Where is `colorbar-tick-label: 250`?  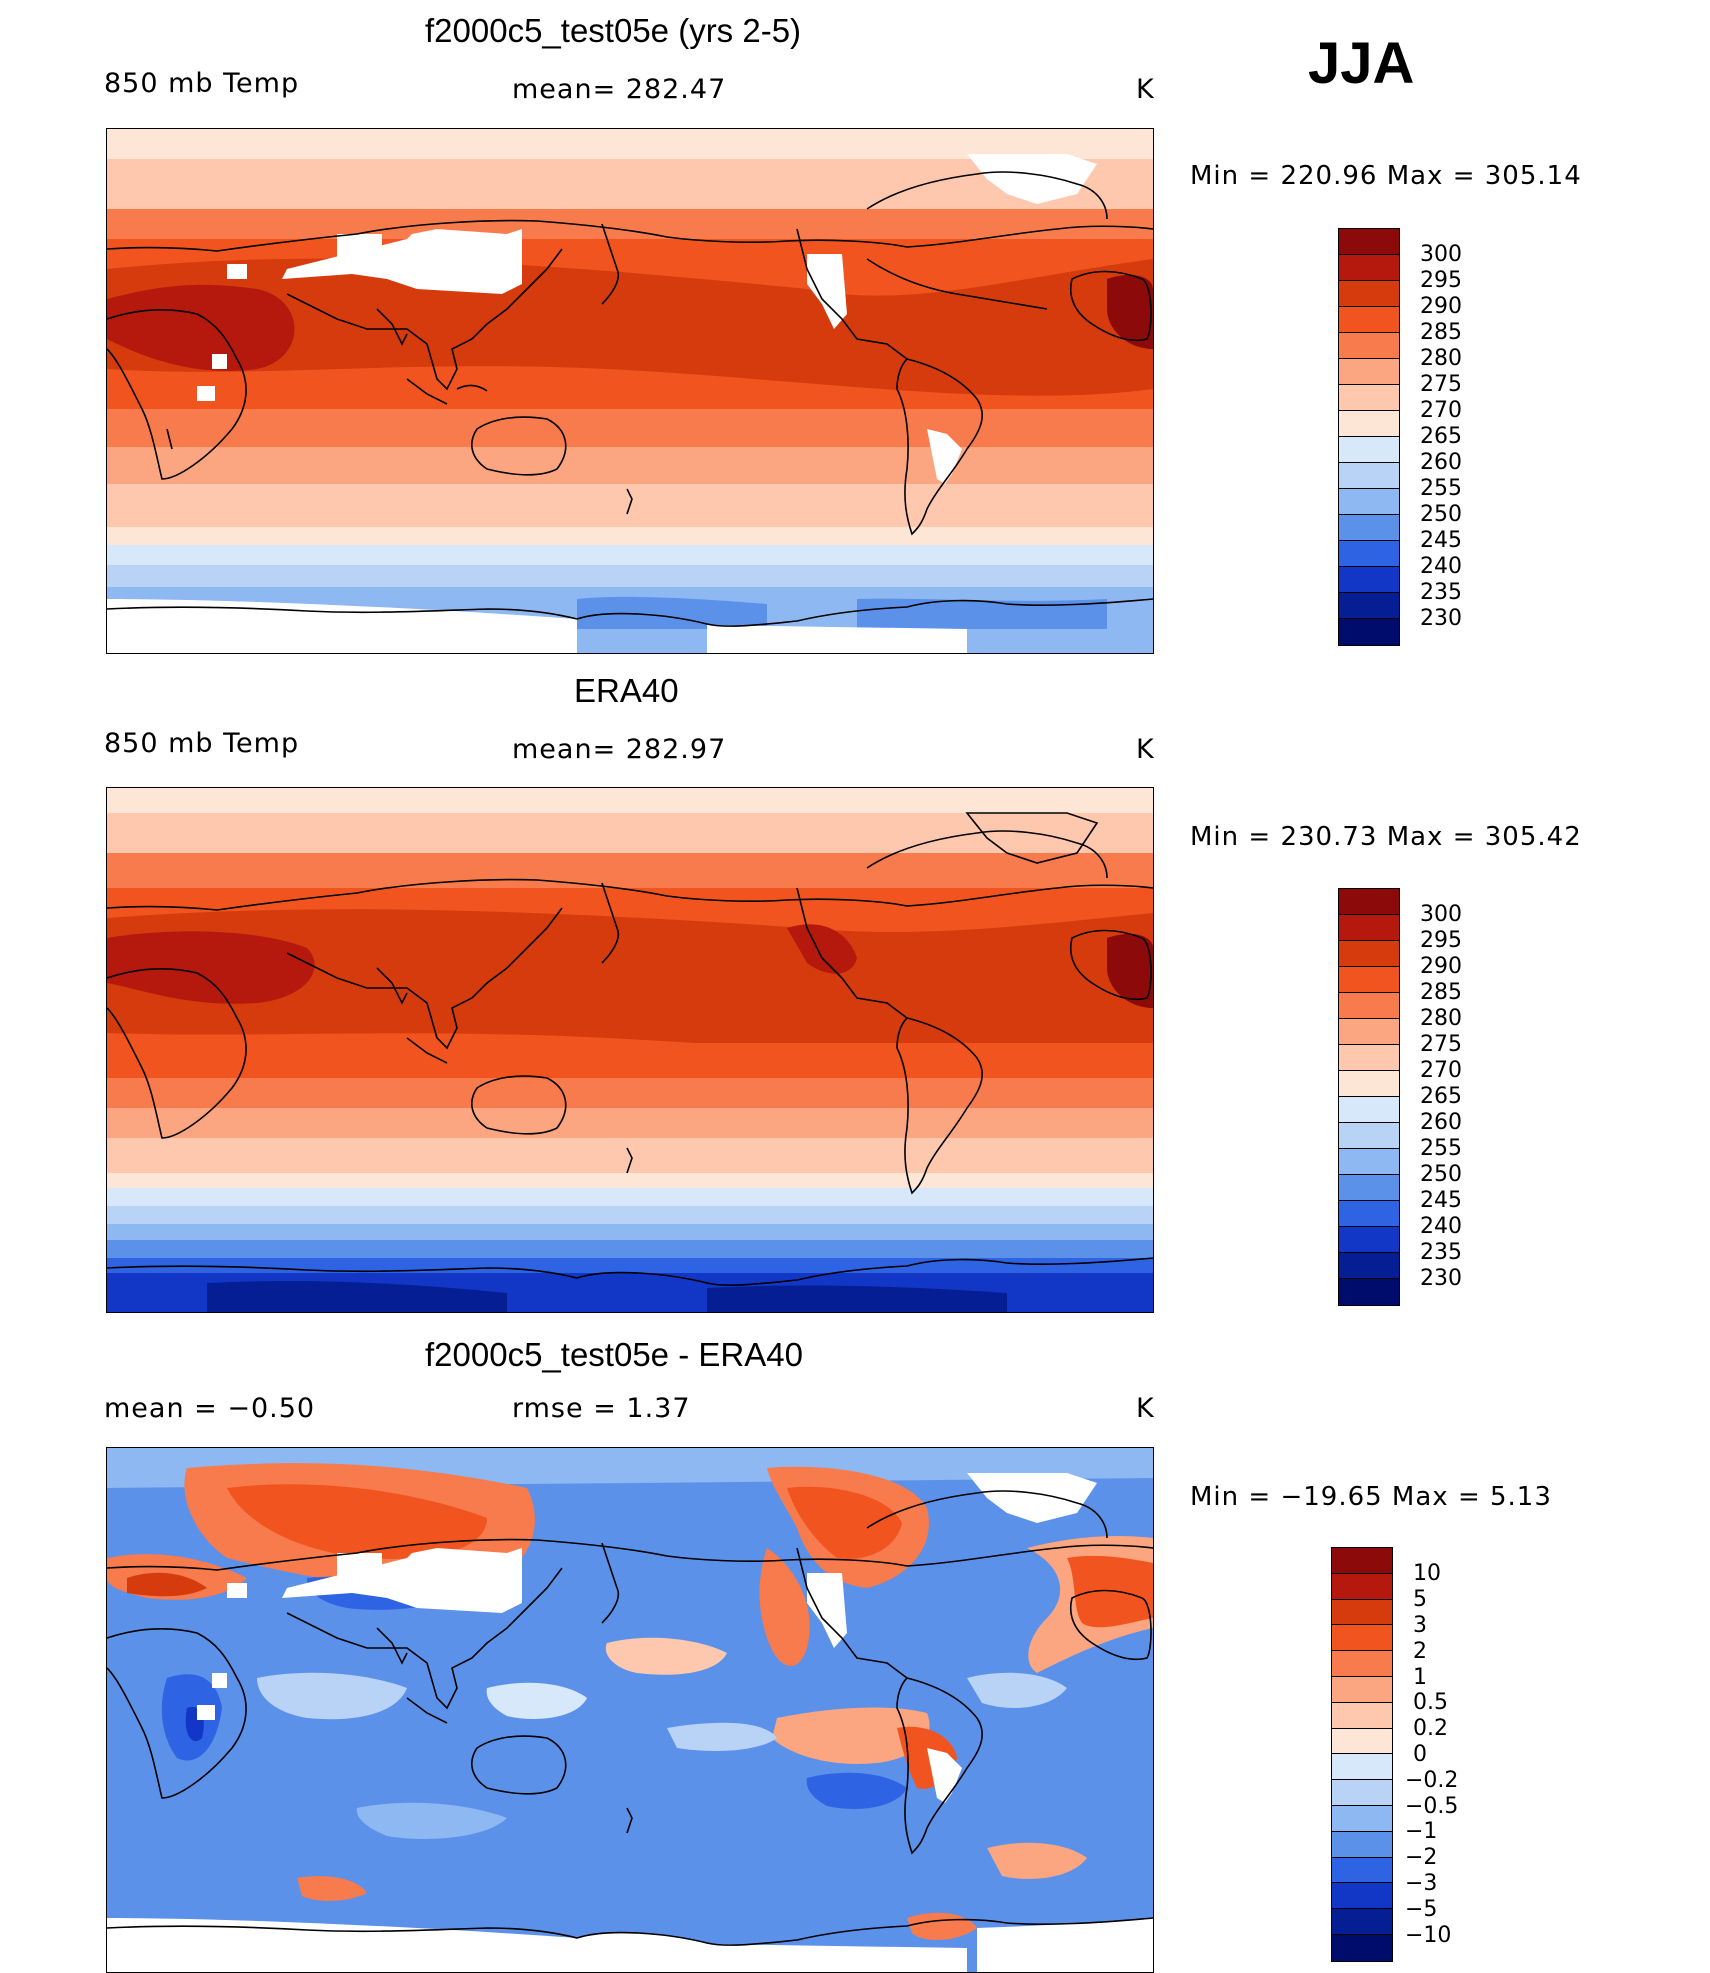 colorbar-tick-label: 250 is located at coordinates (1441, 1174).